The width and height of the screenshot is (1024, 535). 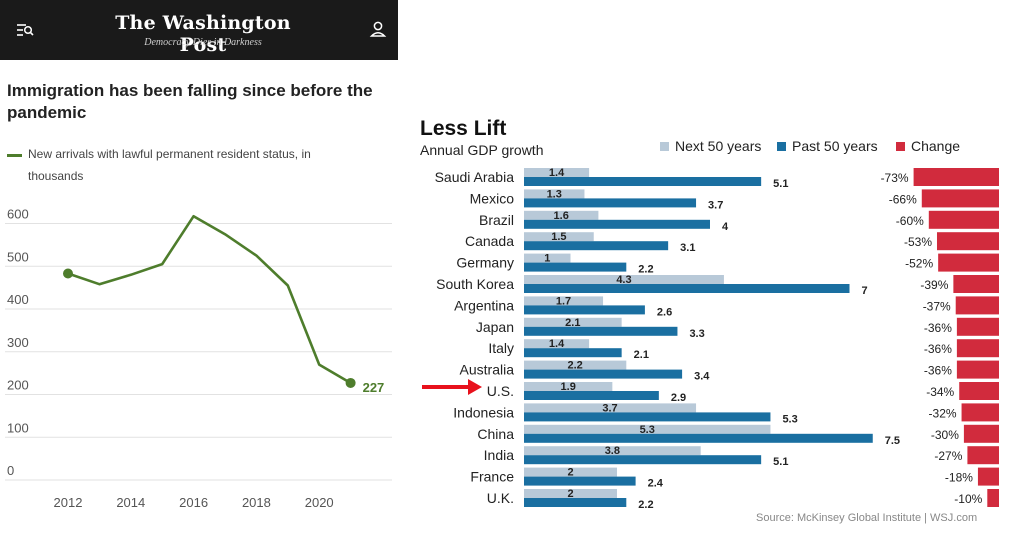 What do you see at coordinates (452, 387) in the screenshot?
I see `red-arrow-icon` at bounding box center [452, 387].